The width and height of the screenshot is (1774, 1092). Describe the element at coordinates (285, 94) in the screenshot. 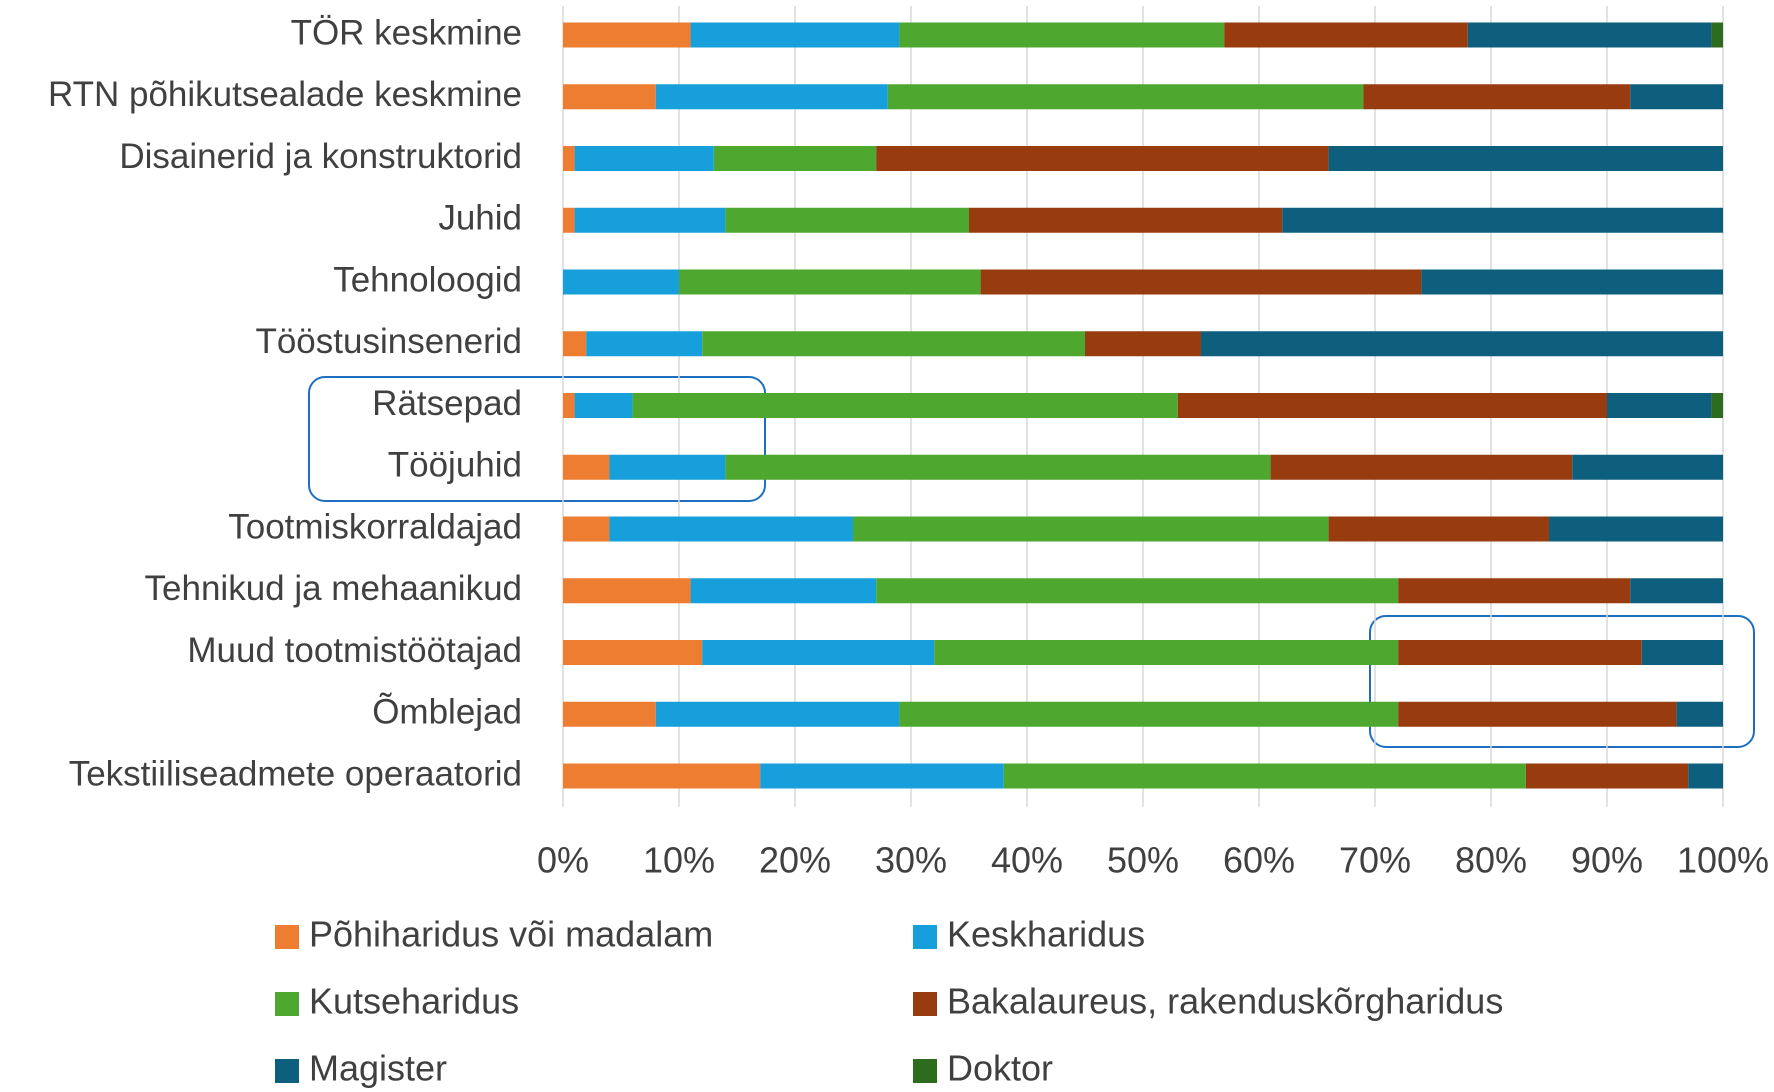

I see `y-tick-label: RTN põhikutsealade keskmine` at that location.